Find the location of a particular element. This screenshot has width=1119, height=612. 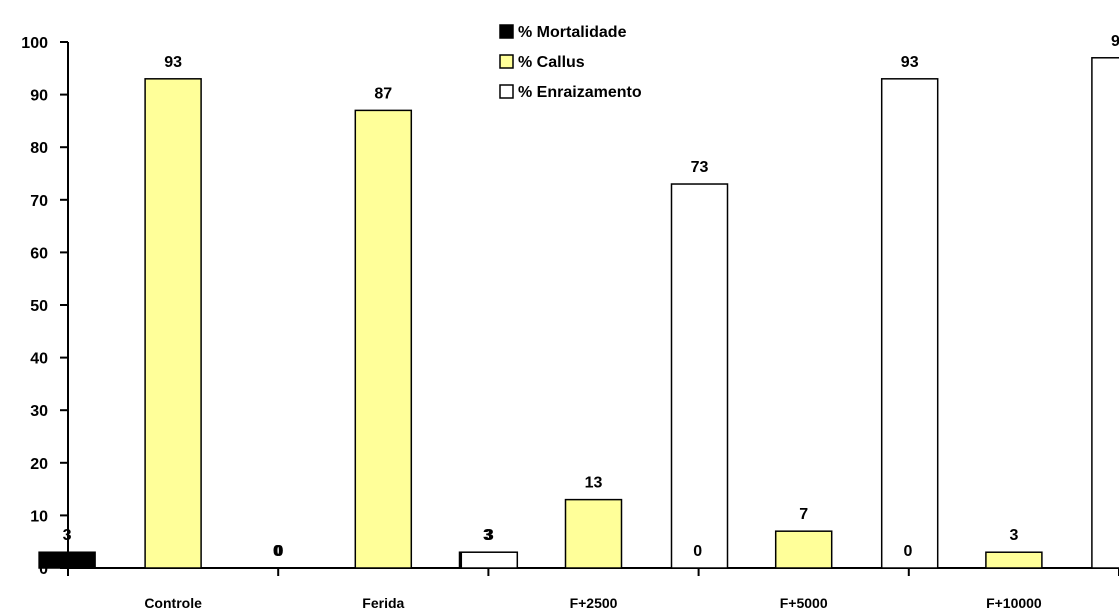

category-label-f-2500: F+2500 is located at coordinates (594, 603).